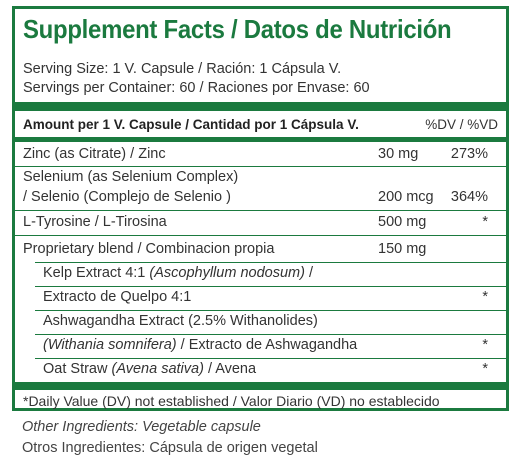  What do you see at coordinates (94, 154) in the screenshot?
I see `nutrient-name: Zinc (as Citrate) / Zinc` at bounding box center [94, 154].